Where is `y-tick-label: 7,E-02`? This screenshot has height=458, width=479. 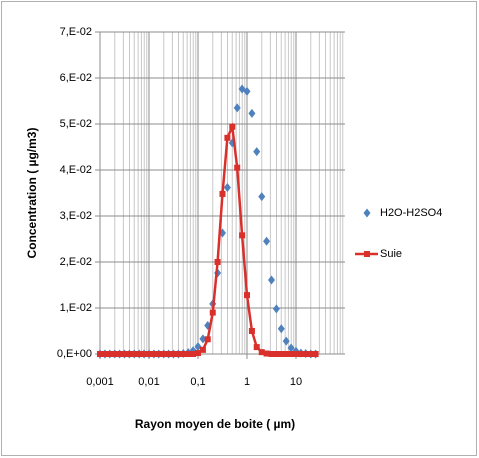 y-tick-label: 7,E-02 is located at coordinates (76, 32).